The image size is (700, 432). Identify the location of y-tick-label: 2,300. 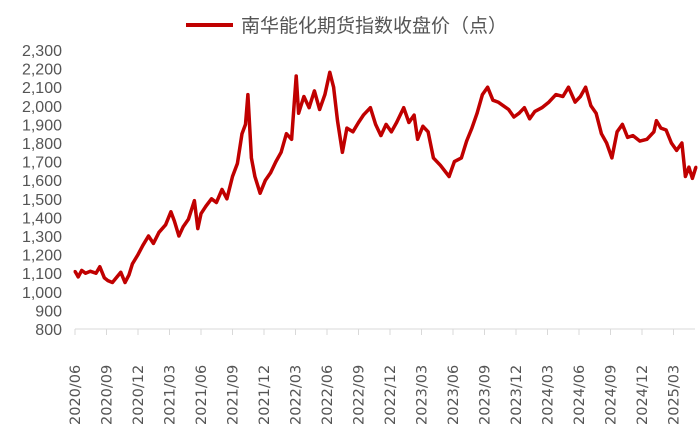
(42, 51).